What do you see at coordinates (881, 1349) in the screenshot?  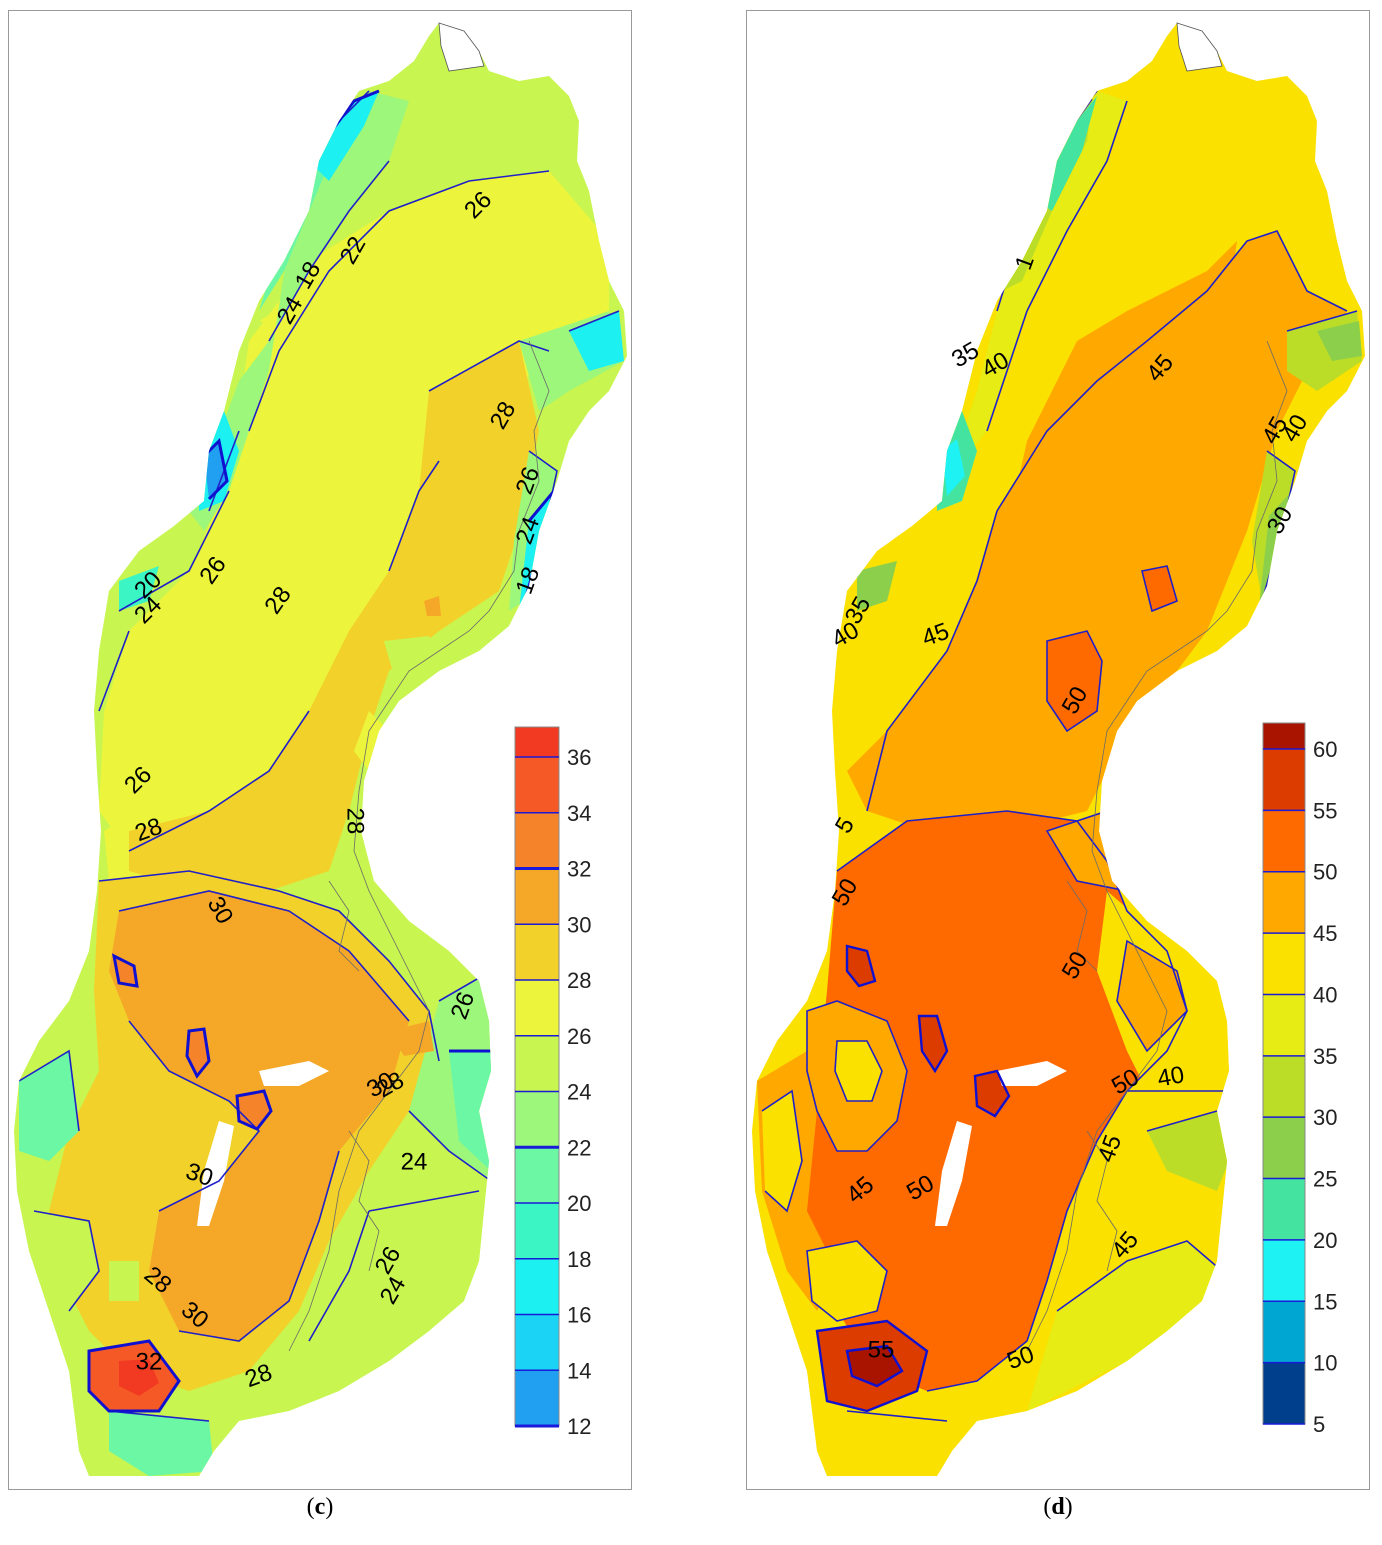 I see `contour-label: 55` at bounding box center [881, 1349].